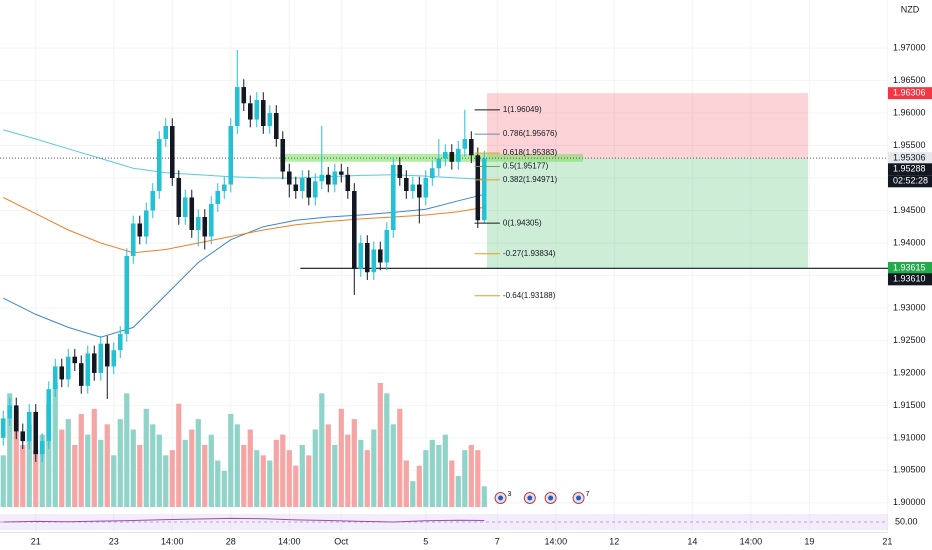 This screenshot has height=550, width=932. What do you see at coordinates (614, 541) in the screenshot?
I see `x-tick-label: 12` at bounding box center [614, 541].